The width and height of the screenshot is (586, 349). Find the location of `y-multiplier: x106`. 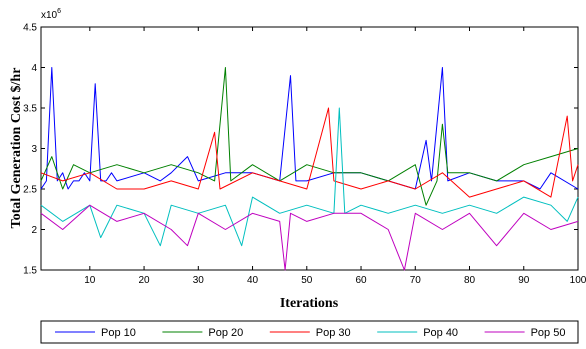

y-multiplier: x106 is located at coordinates (51, 14).